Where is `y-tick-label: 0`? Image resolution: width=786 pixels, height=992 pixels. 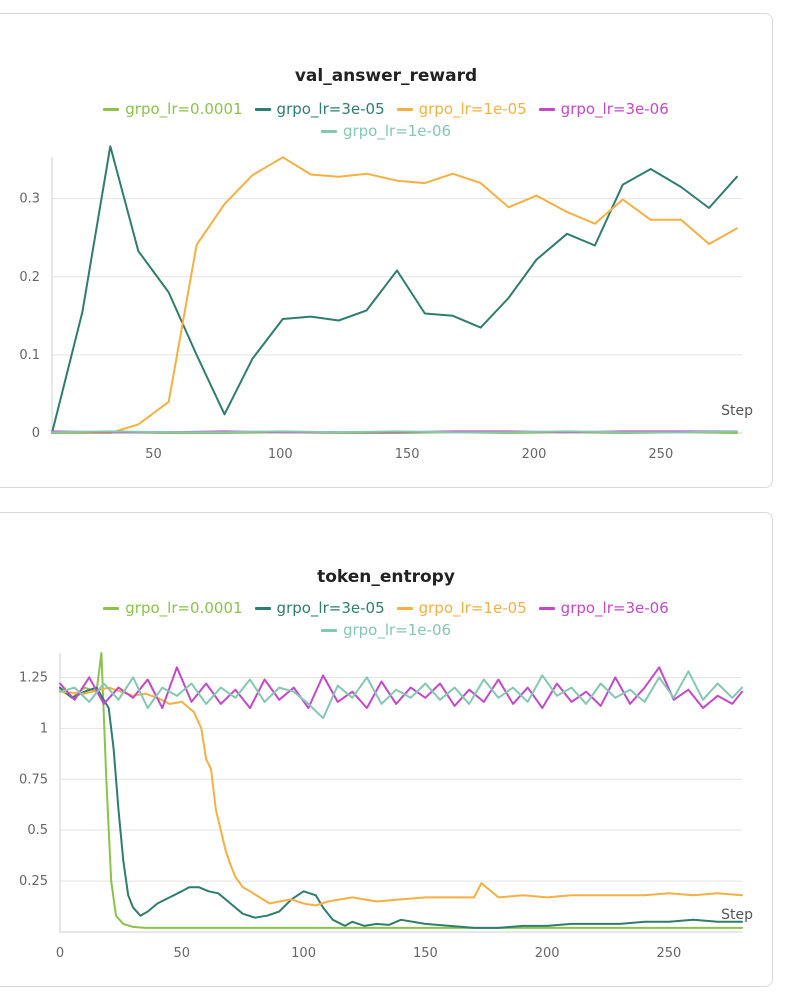 y-tick-label: 0 is located at coordinates (36, 433).